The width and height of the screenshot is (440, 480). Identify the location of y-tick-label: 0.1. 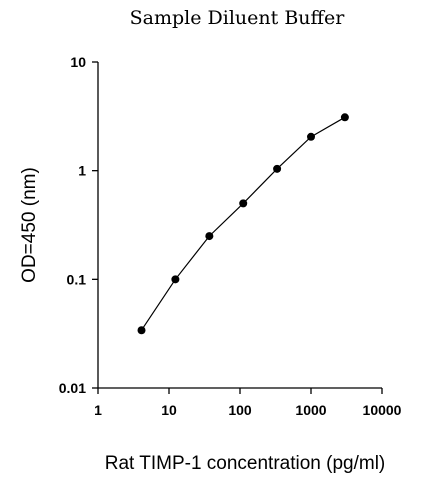
(77, 279).